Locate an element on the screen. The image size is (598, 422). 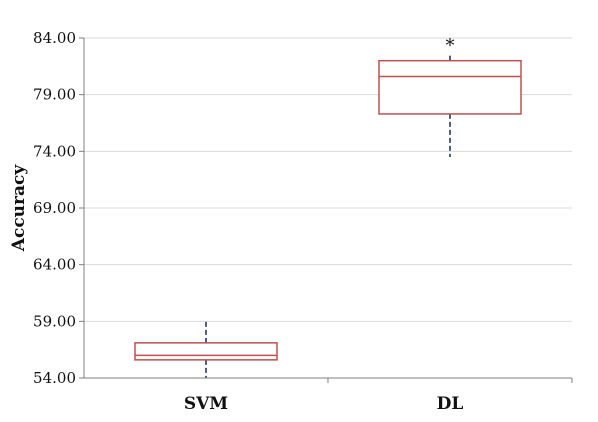
outlier-marker: * is located at coordinates (450, 45).